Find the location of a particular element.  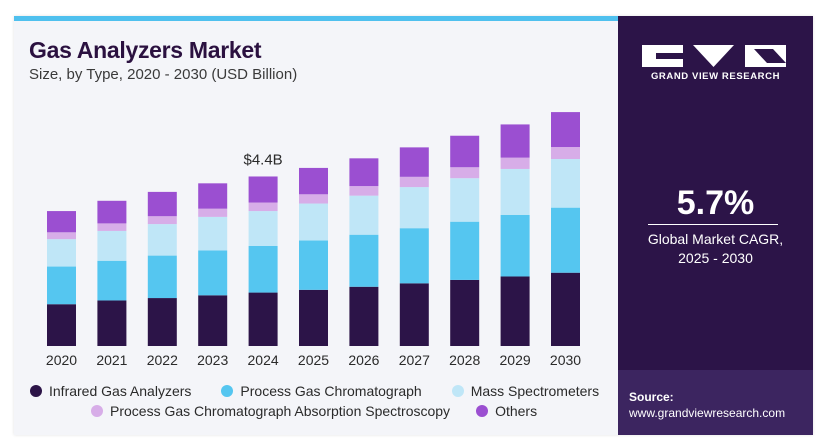

legend-swatch-process-gas-chromatograph is located at coordinates (227, 391).